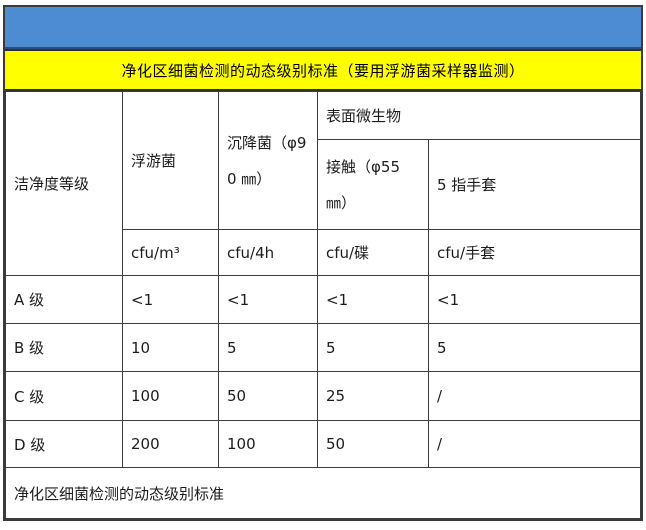 This screenshot has height=530, width=646. I want to click on unit-settling: cfu/4h, so click(268, 252).